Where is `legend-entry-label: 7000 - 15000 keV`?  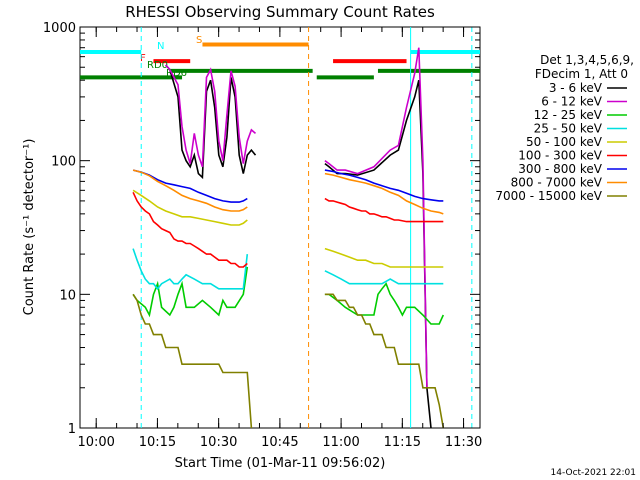 legend-entry-label: 7000 - 15000 keV is located at coordinates (548, 196).